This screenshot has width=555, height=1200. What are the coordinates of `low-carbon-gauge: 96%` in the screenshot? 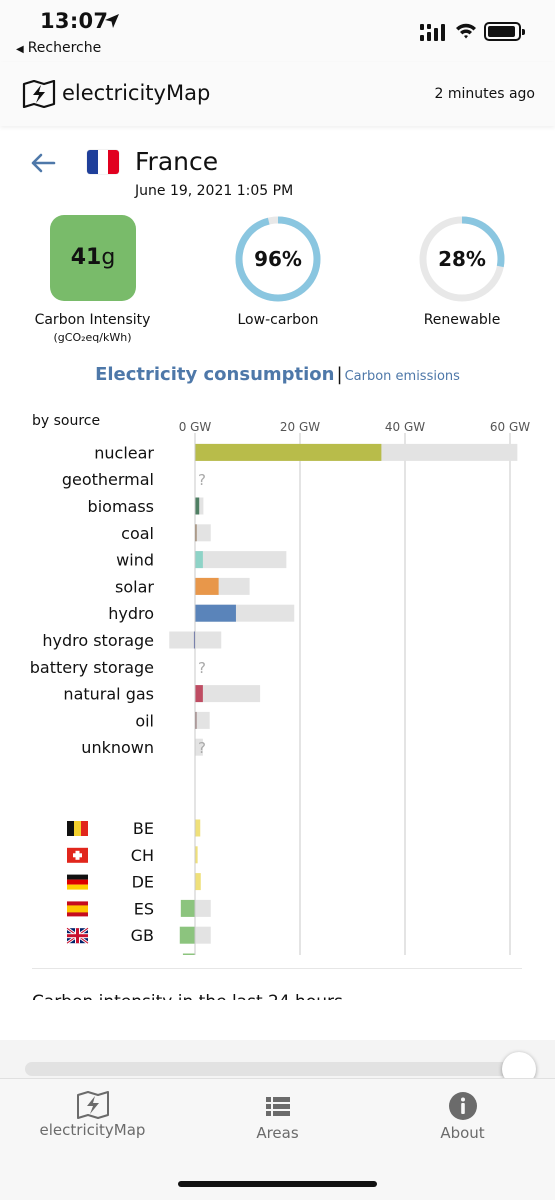 It's located at (278, 259).